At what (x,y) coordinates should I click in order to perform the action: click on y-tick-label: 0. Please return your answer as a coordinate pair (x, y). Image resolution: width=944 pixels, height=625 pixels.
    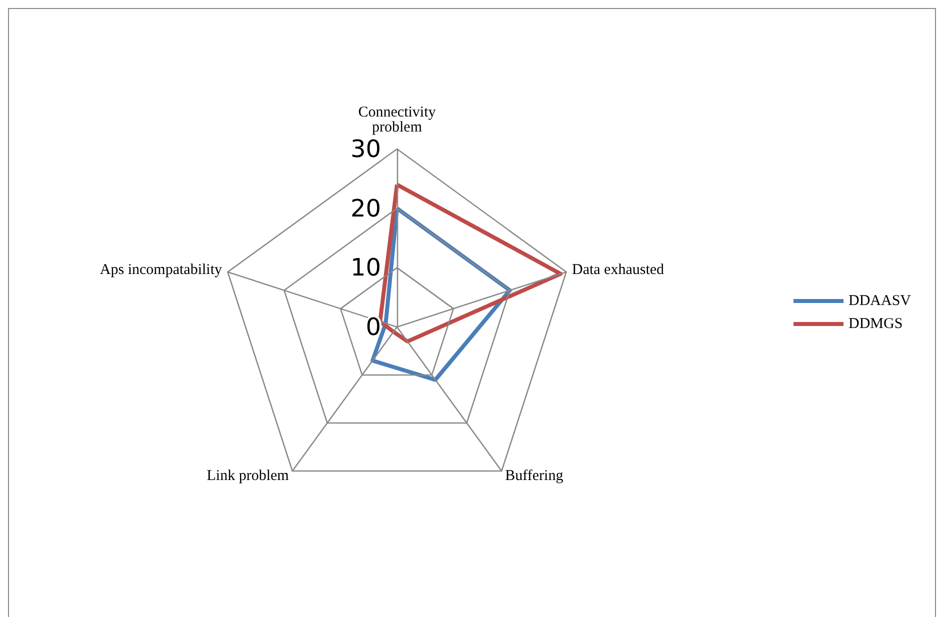
    Looking at the image, I should click on (373, 327).